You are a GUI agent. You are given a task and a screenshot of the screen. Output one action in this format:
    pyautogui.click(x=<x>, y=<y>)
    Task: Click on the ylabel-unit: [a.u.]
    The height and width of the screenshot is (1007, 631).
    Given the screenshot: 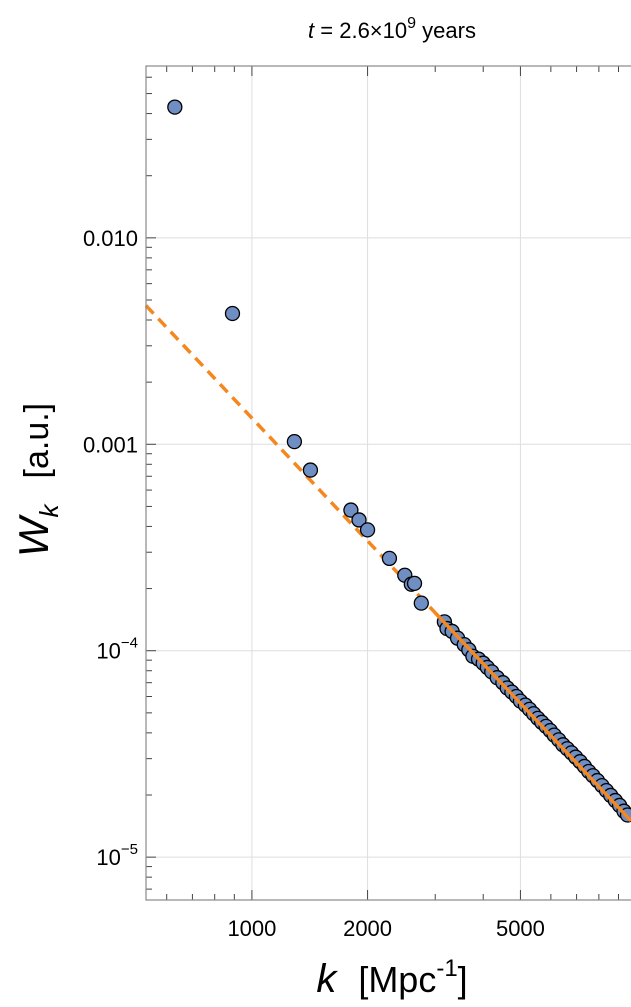 What is the action you would take?
    pyautogui.click(x=37, y=441)
    